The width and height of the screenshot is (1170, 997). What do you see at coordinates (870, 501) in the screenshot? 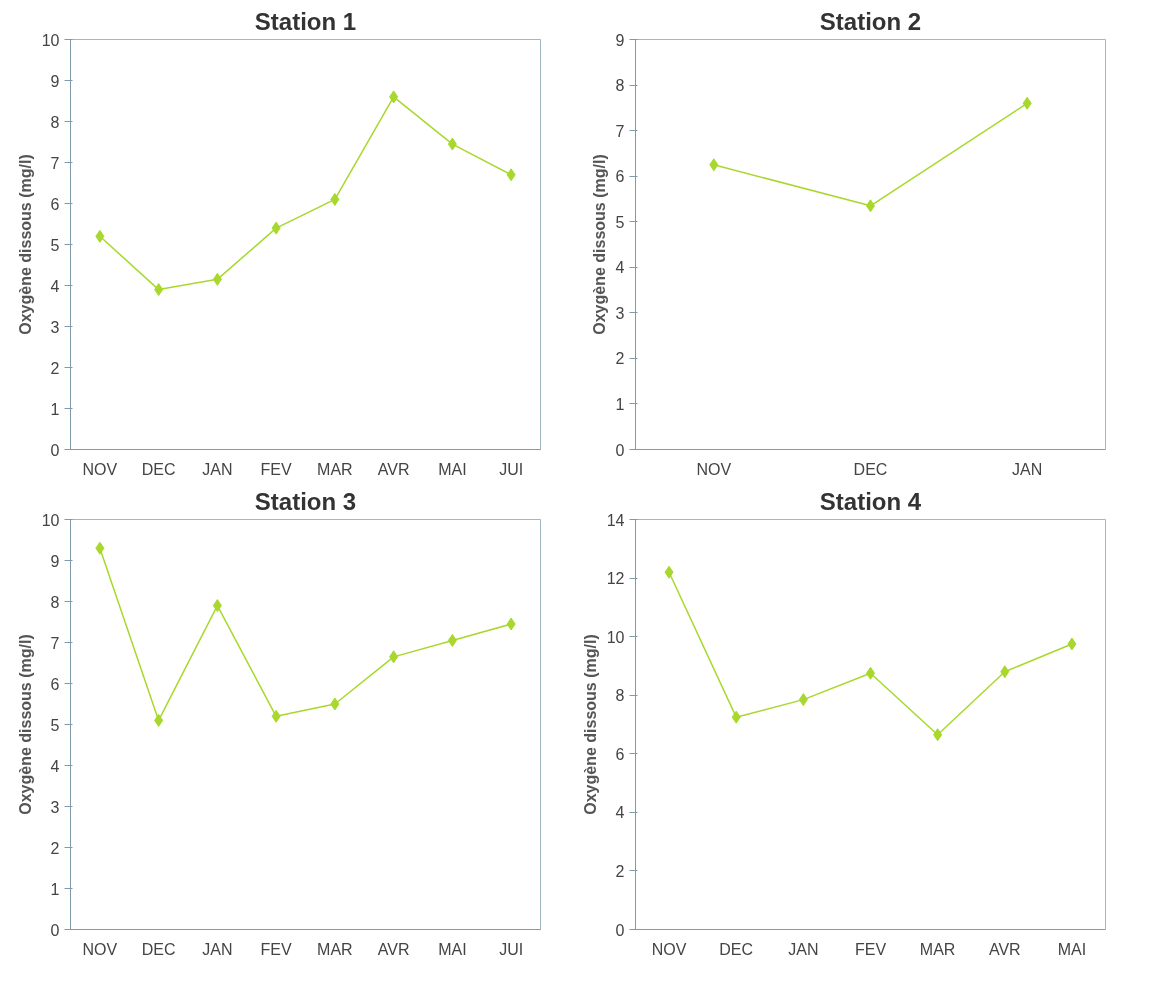
I see `chart-title: Station 4` at bounding box center [870, 501].